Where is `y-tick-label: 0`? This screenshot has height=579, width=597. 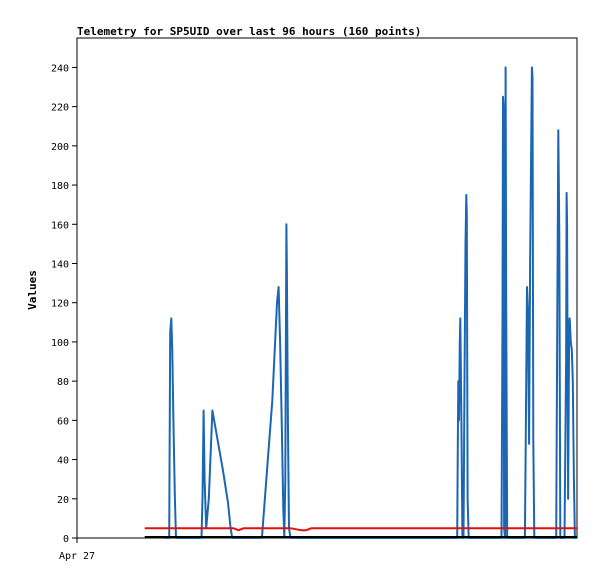
y-tick-label: 0 is located at coordinates (66, 539).